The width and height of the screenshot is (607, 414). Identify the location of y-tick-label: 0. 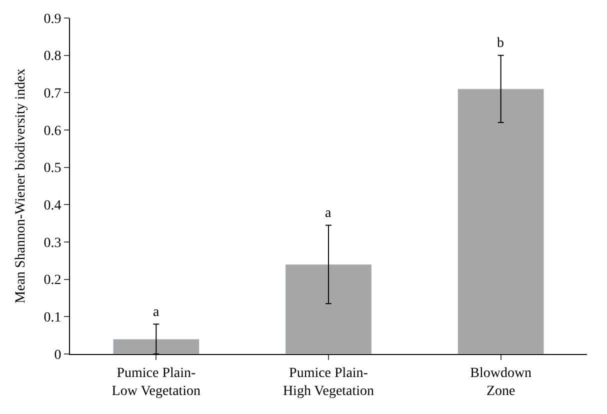
(58, 355).